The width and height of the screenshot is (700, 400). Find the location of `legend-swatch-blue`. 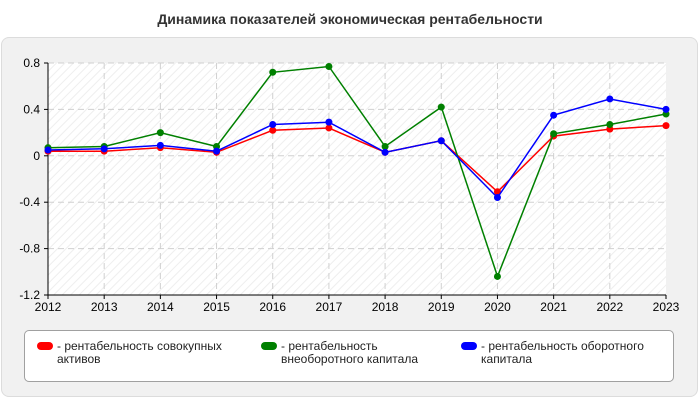

legend-swatch-blue is located at coordinates (469, 346).